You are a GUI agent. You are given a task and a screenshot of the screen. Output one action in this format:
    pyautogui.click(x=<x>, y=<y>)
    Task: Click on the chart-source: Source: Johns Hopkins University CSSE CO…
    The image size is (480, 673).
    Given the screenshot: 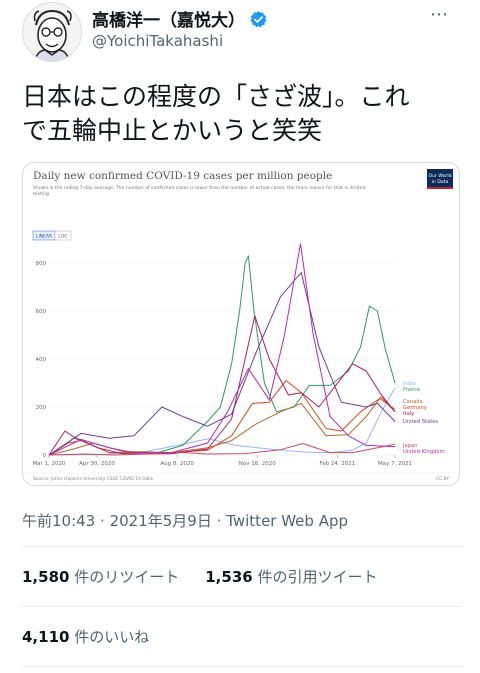 What is the action you would take?
    pyautogui.click(x=93, y=479)
    